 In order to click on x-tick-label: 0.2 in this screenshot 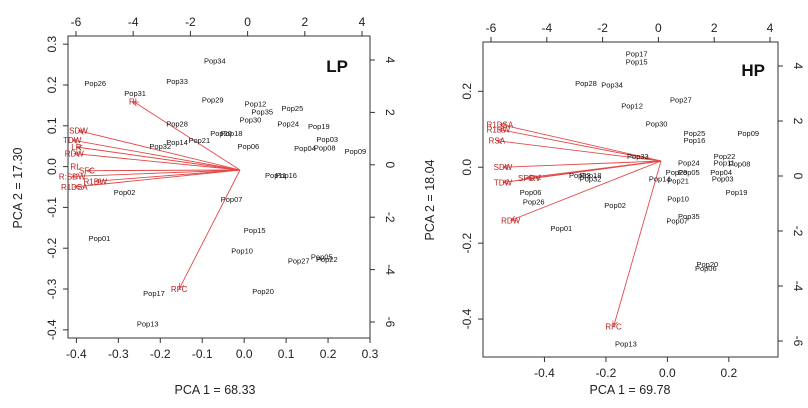, I will do `click(328, 354)`.